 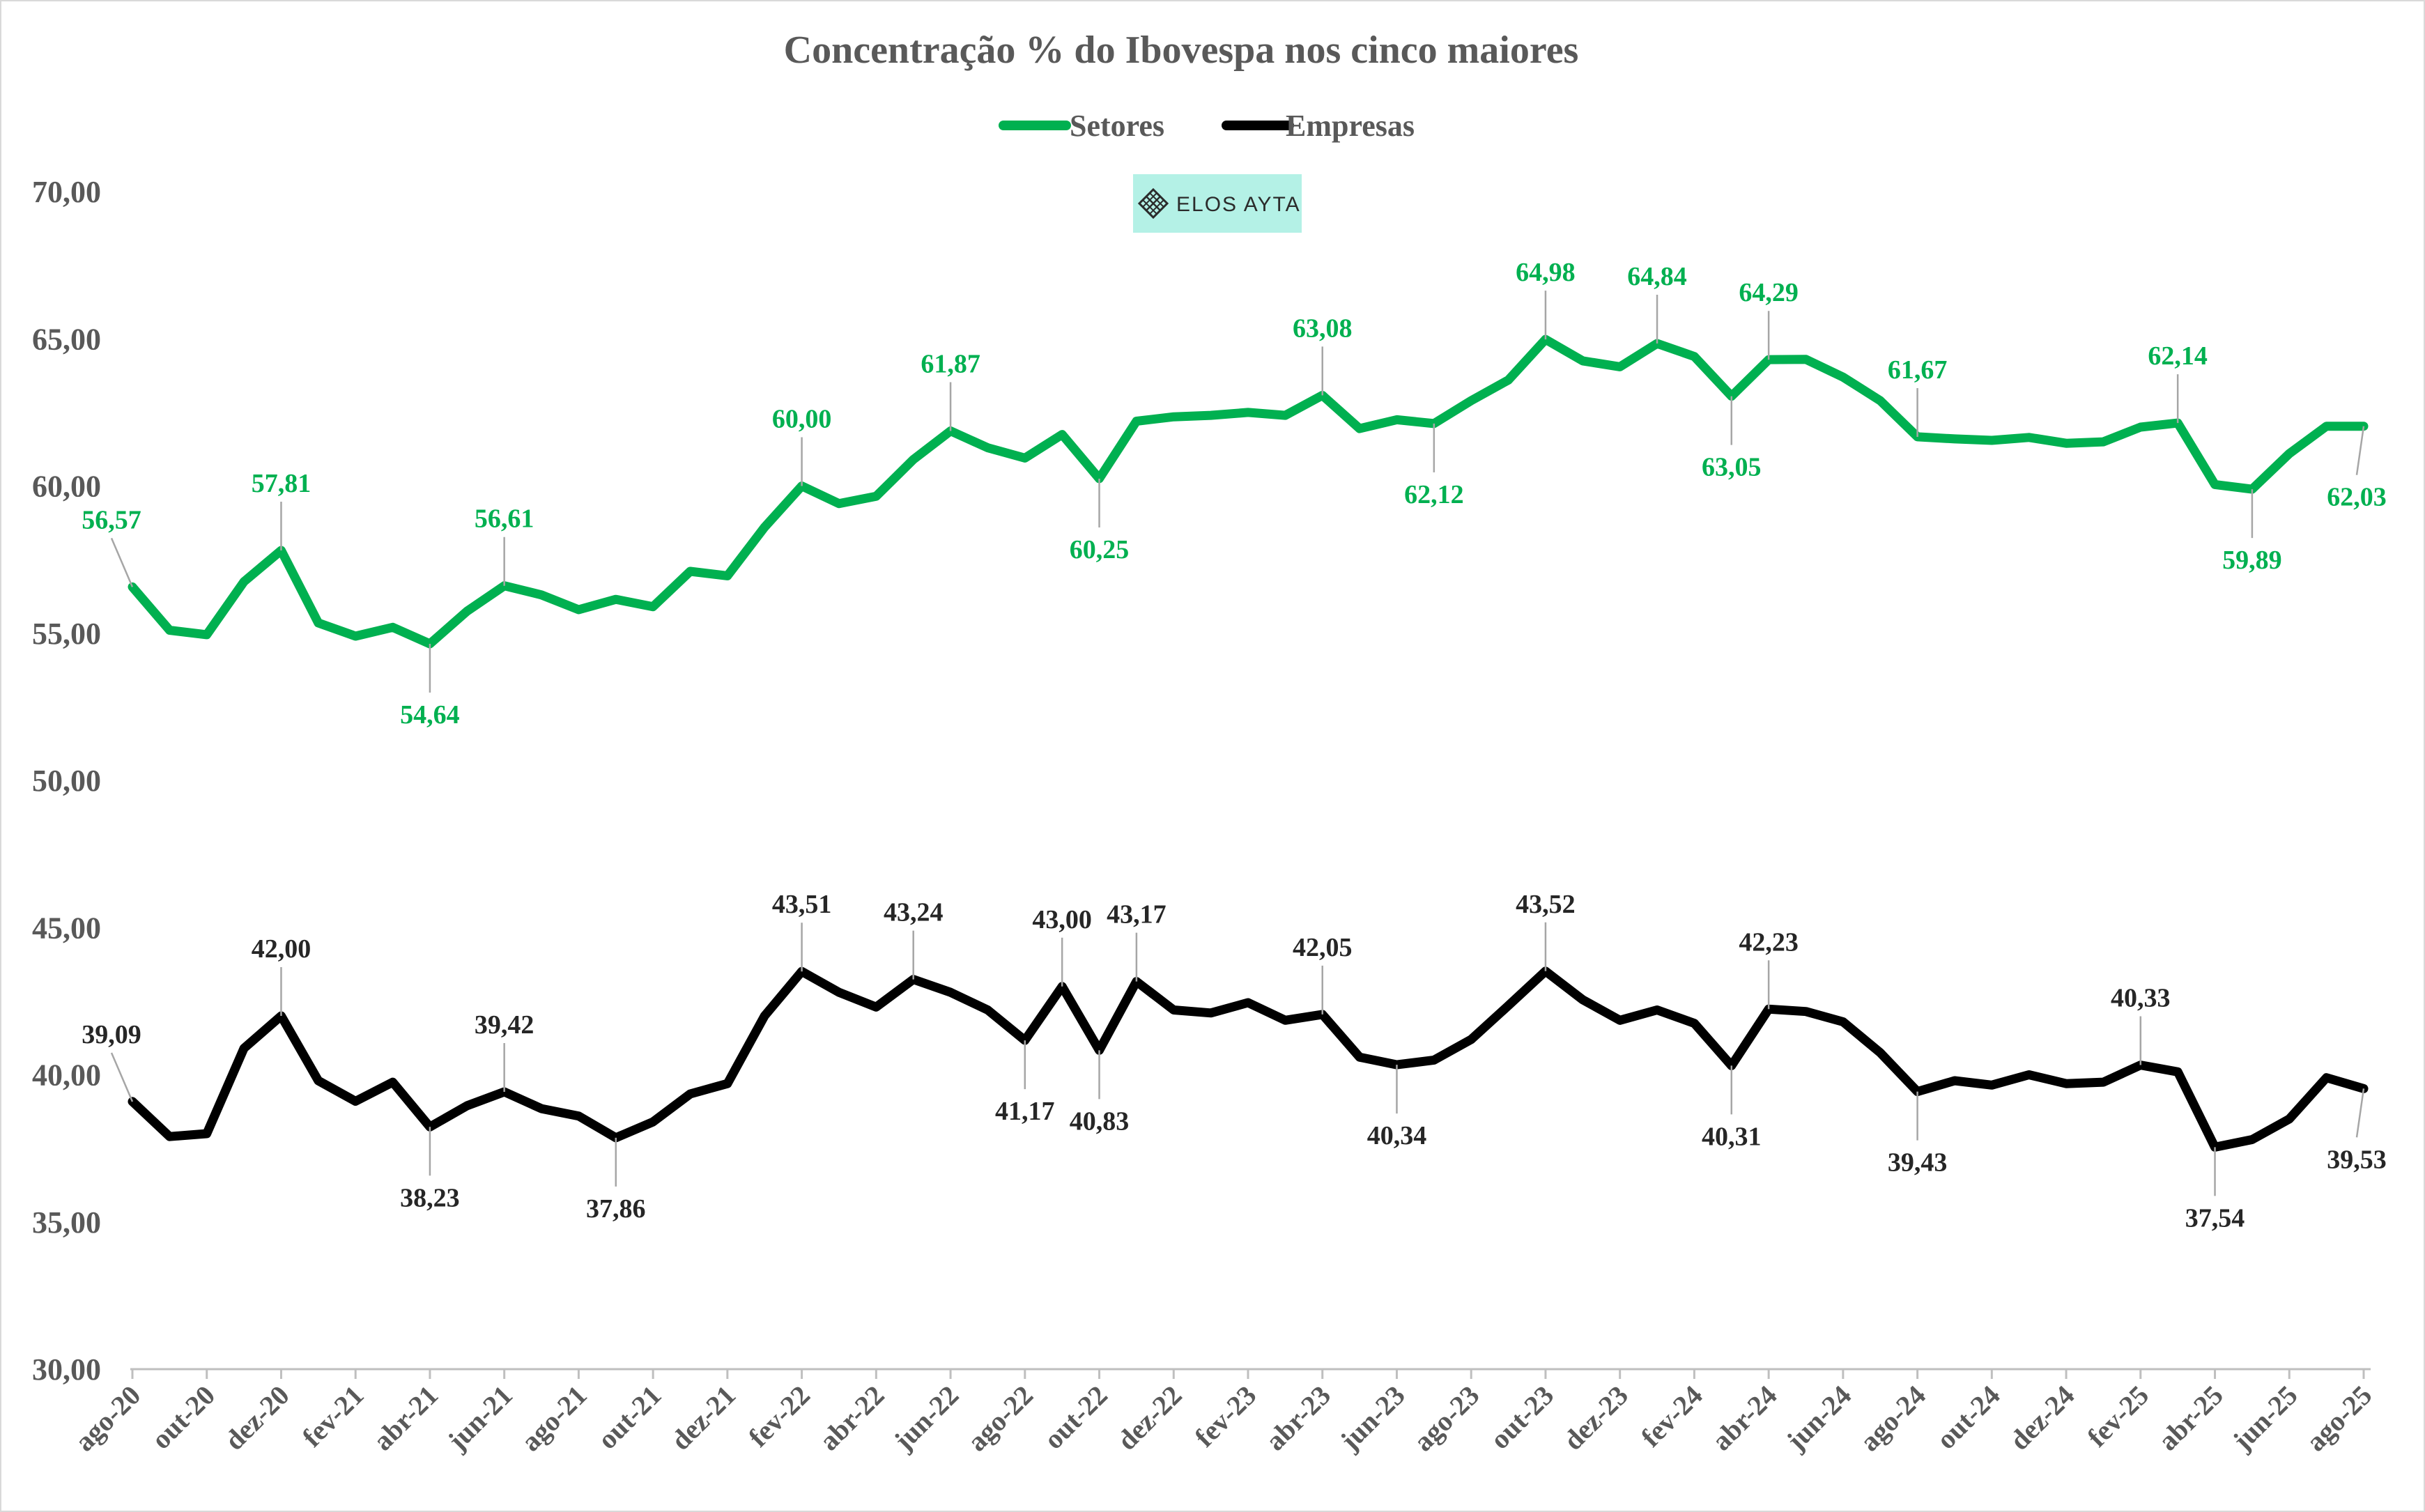 What do you see at coordinates (630, 1418) in the screenshot?
I see `x-tick-label: out-21` at bounding box center [630, 1418].